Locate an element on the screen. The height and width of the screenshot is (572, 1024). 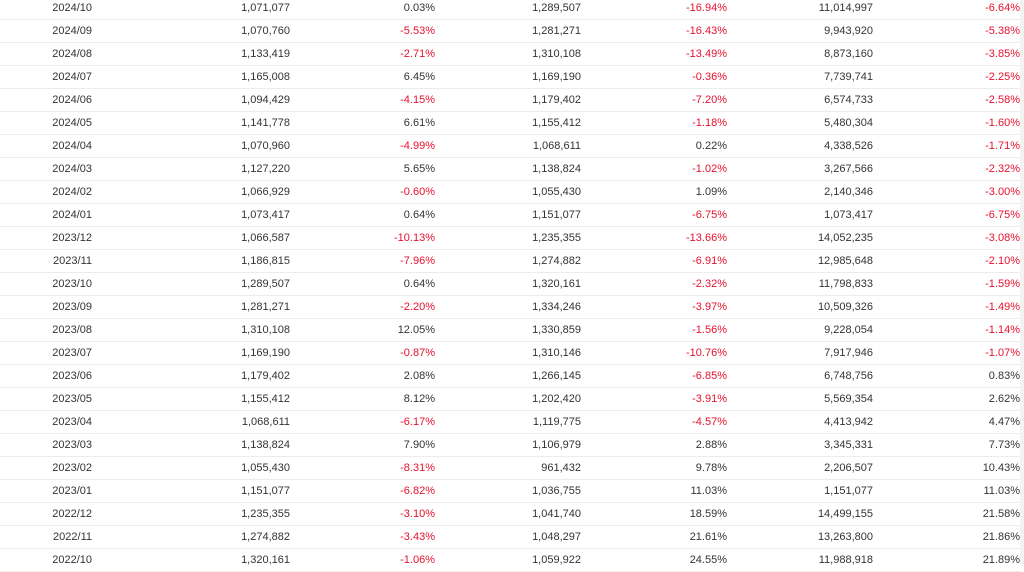
cell-month: 2023/02 is located at coordinates (49, 468).